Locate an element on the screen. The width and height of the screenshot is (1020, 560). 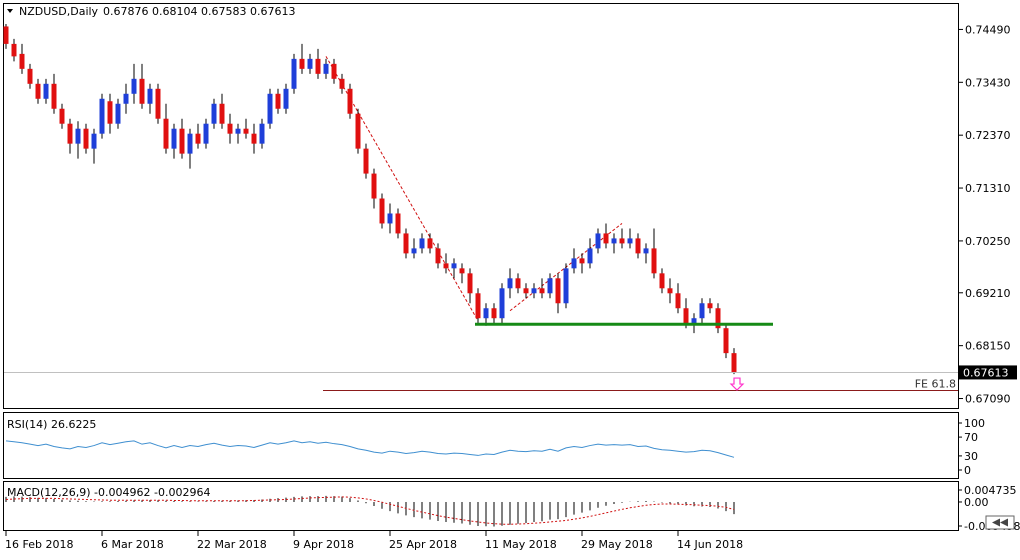
last-price-box is located at coordinates (988, 372).